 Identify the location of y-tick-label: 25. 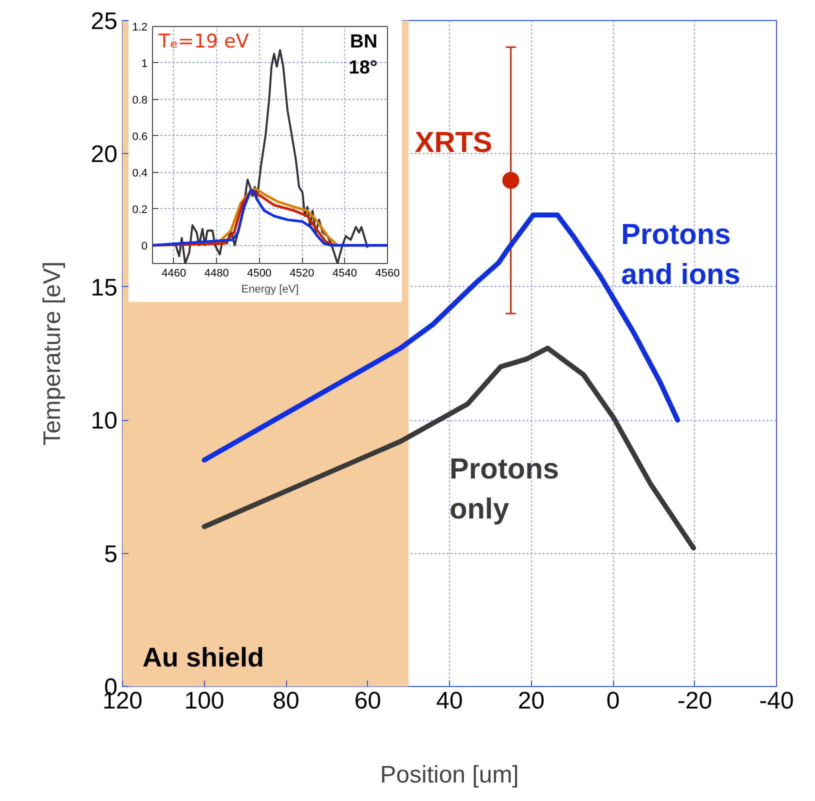
(104, 21).